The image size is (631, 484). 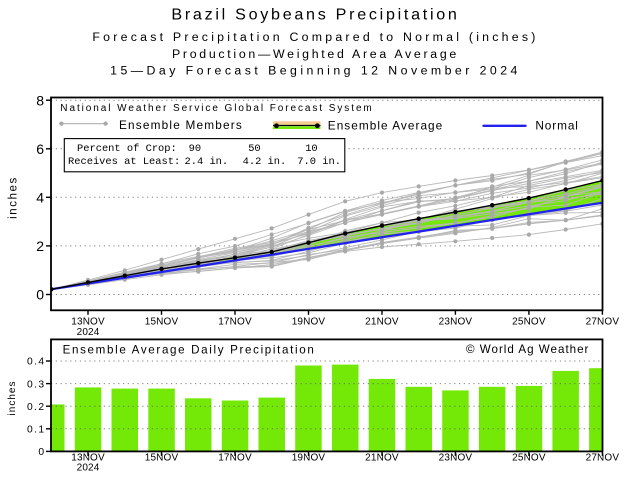 I want to click on svg-text:Ensemble Average Daily Precipi: Ensemble Average Daily Precipitation, so click(x=189, y=349).